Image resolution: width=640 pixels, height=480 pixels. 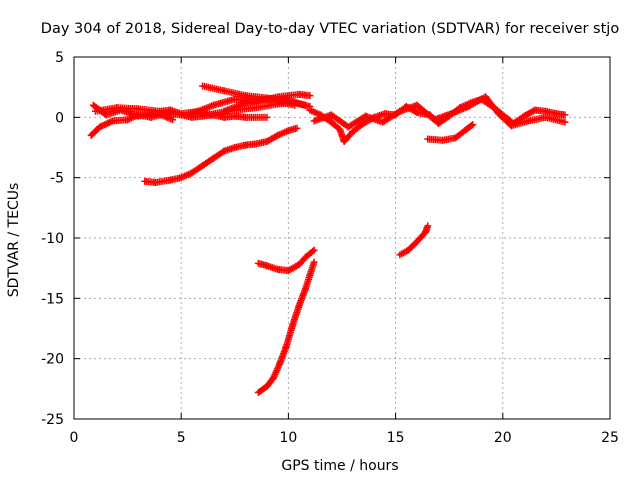 What do you see at coordinates (52, 299) in the screenshot?
I see `y-tick-label: -15` at bounding box center [52, 299].